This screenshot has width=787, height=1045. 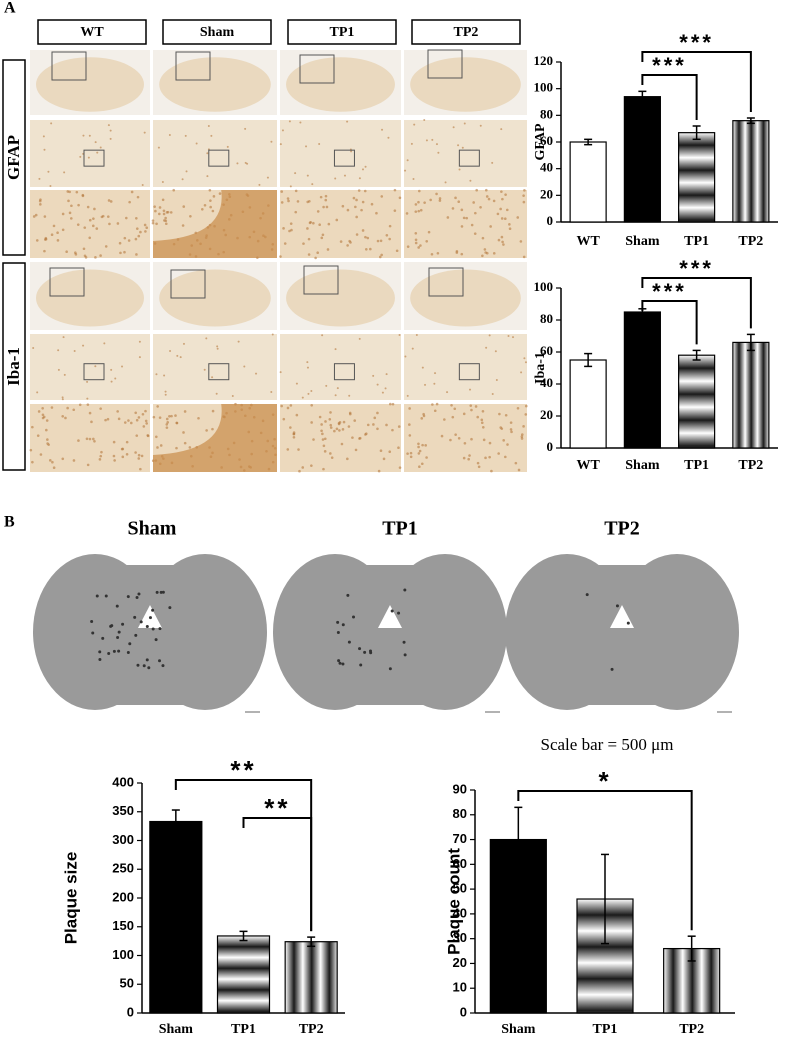 What do you see at coordinates (518, 839) in the screenshot?
I see `error-bar` at bounding box center [518, 839].